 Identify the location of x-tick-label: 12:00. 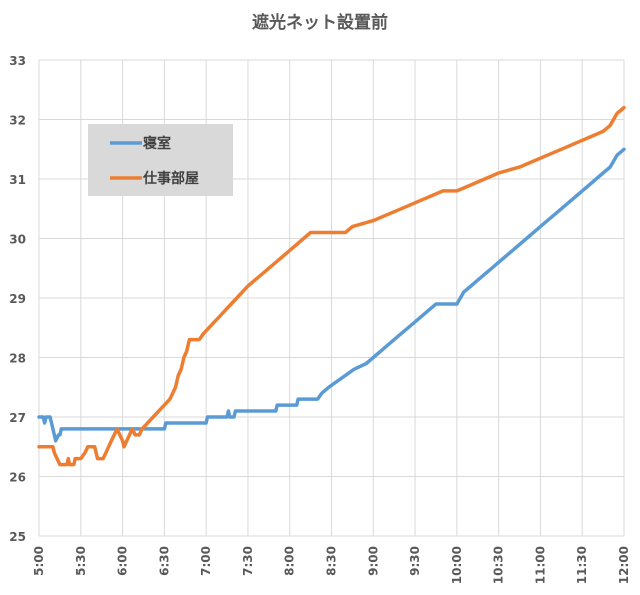
(624, 565).